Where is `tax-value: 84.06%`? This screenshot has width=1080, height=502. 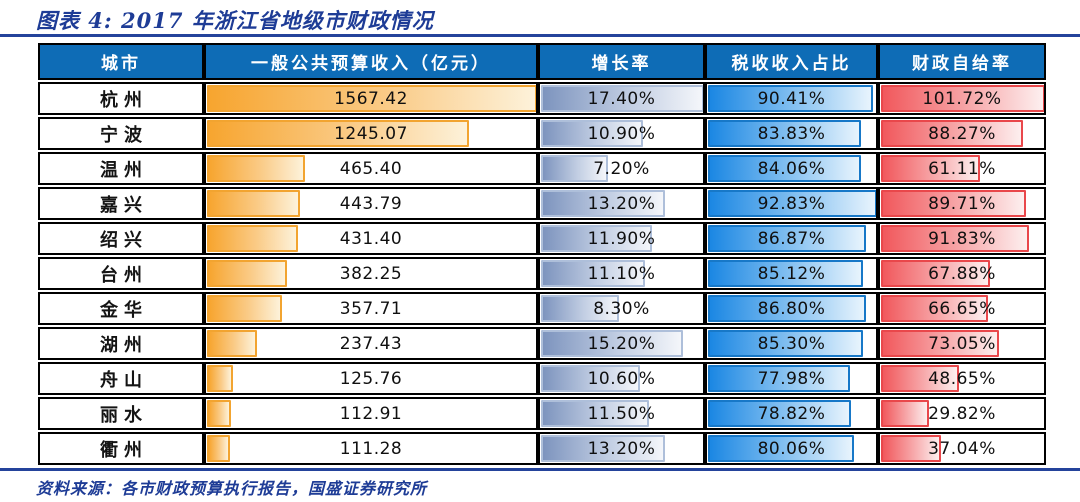
tax-value: 84.06% is located at coordinates (791, 168).